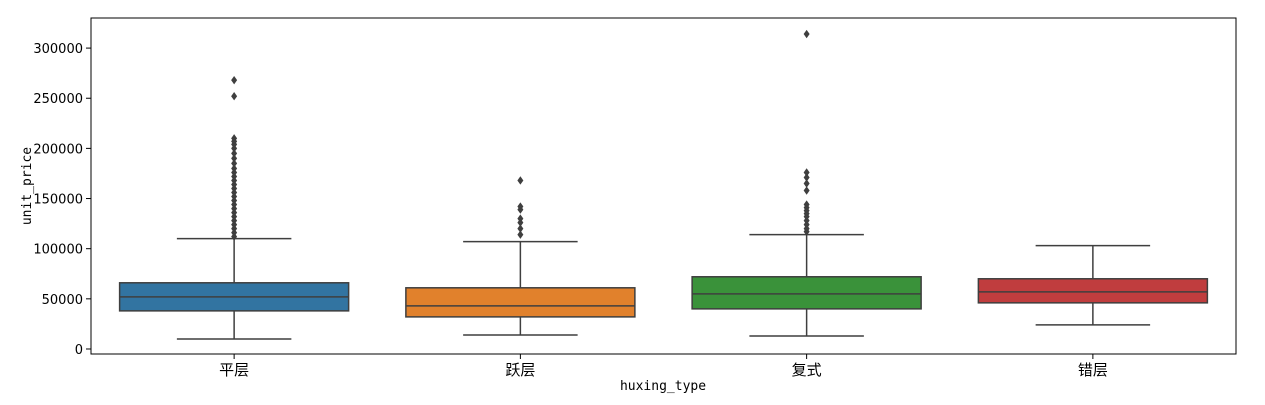 This screenshot has width=1265, height=405. What do you see at coordinates (1093, 370) in the screenshot?
I see `x-tick-label: 错层` at bounding box center [1093, 370].